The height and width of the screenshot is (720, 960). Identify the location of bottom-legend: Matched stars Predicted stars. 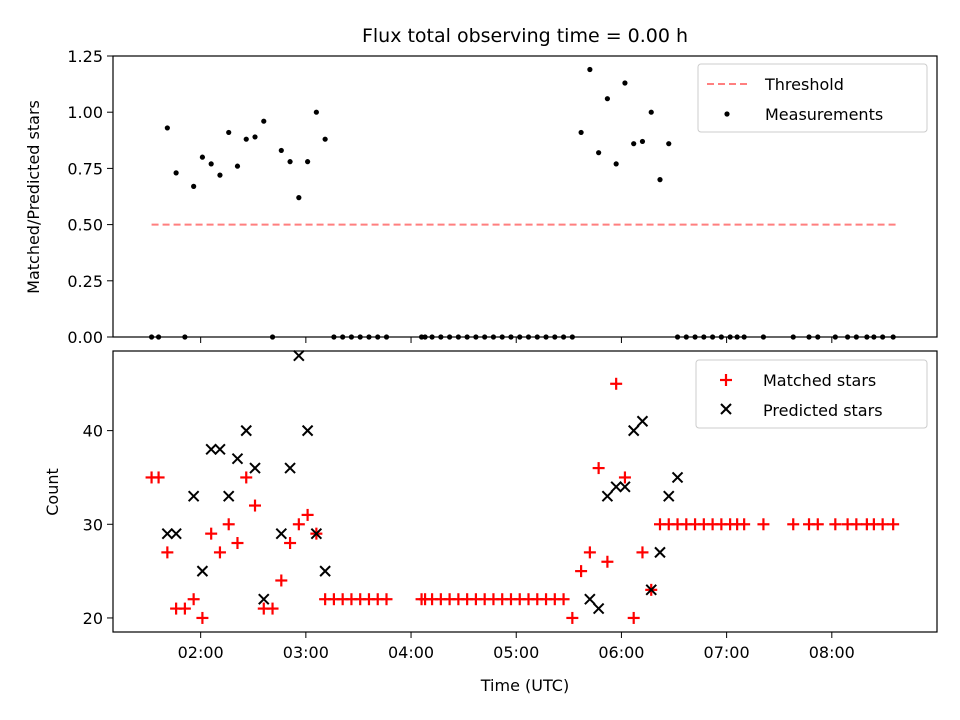
(811, 394).